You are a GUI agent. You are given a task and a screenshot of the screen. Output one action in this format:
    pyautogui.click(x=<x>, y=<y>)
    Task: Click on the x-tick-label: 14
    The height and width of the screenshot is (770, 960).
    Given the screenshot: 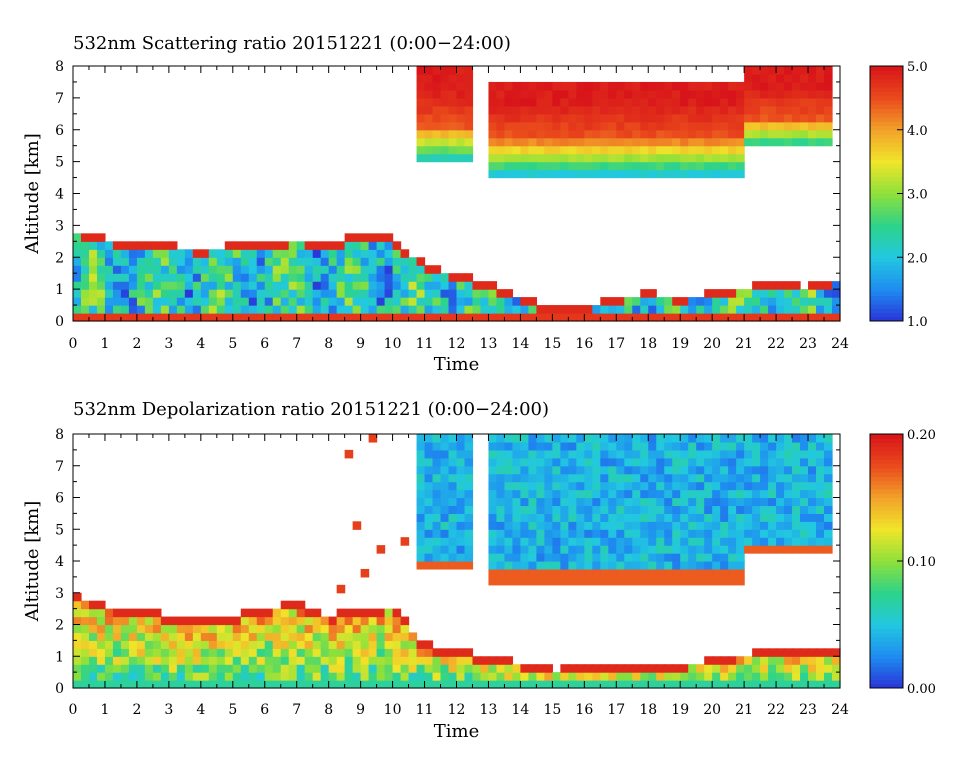 What is the action you would take?
    pyautogui.click(x=521, y=344)
    